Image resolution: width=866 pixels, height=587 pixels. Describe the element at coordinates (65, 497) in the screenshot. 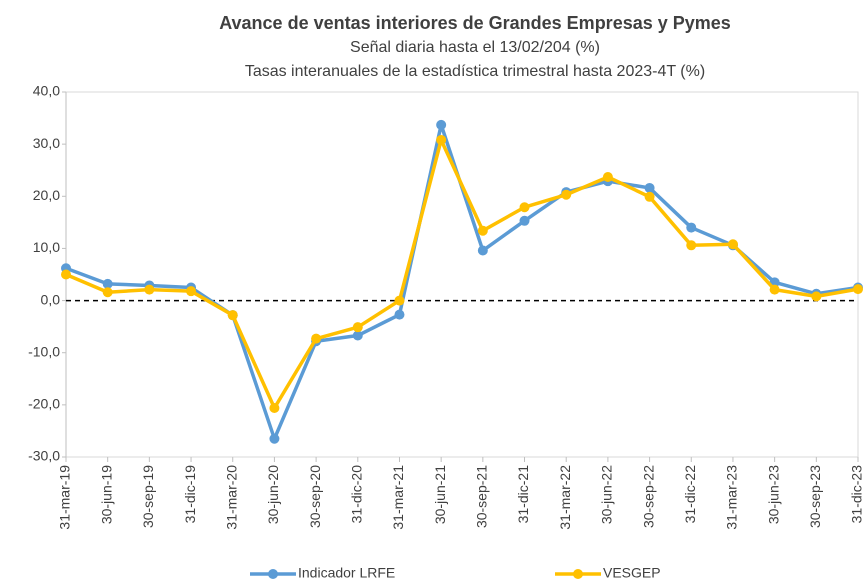

I see `x-tick-label: 31-mar-19` at that location.